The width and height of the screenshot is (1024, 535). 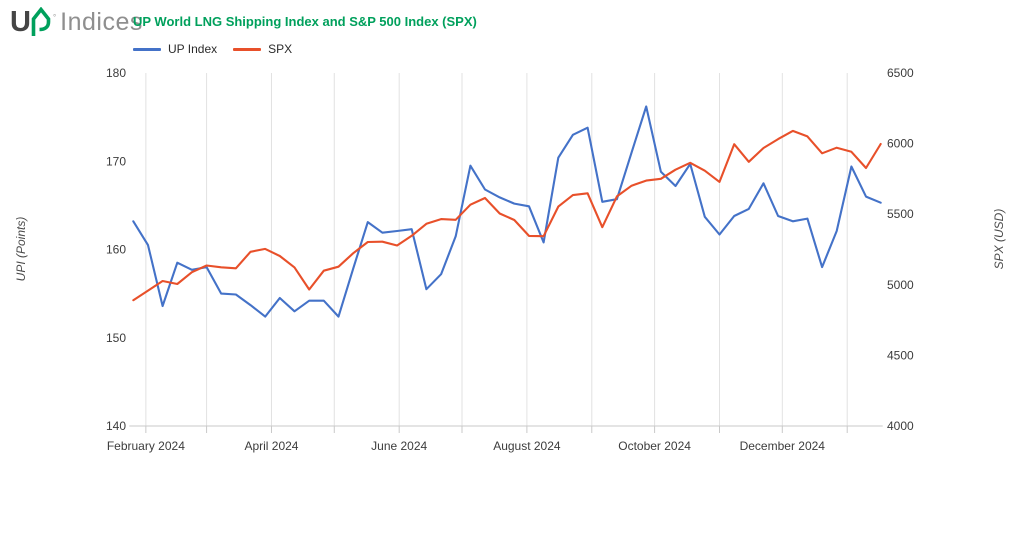 I want to click on right-axis-tick-label: 6000, so click(x=900, y=144).